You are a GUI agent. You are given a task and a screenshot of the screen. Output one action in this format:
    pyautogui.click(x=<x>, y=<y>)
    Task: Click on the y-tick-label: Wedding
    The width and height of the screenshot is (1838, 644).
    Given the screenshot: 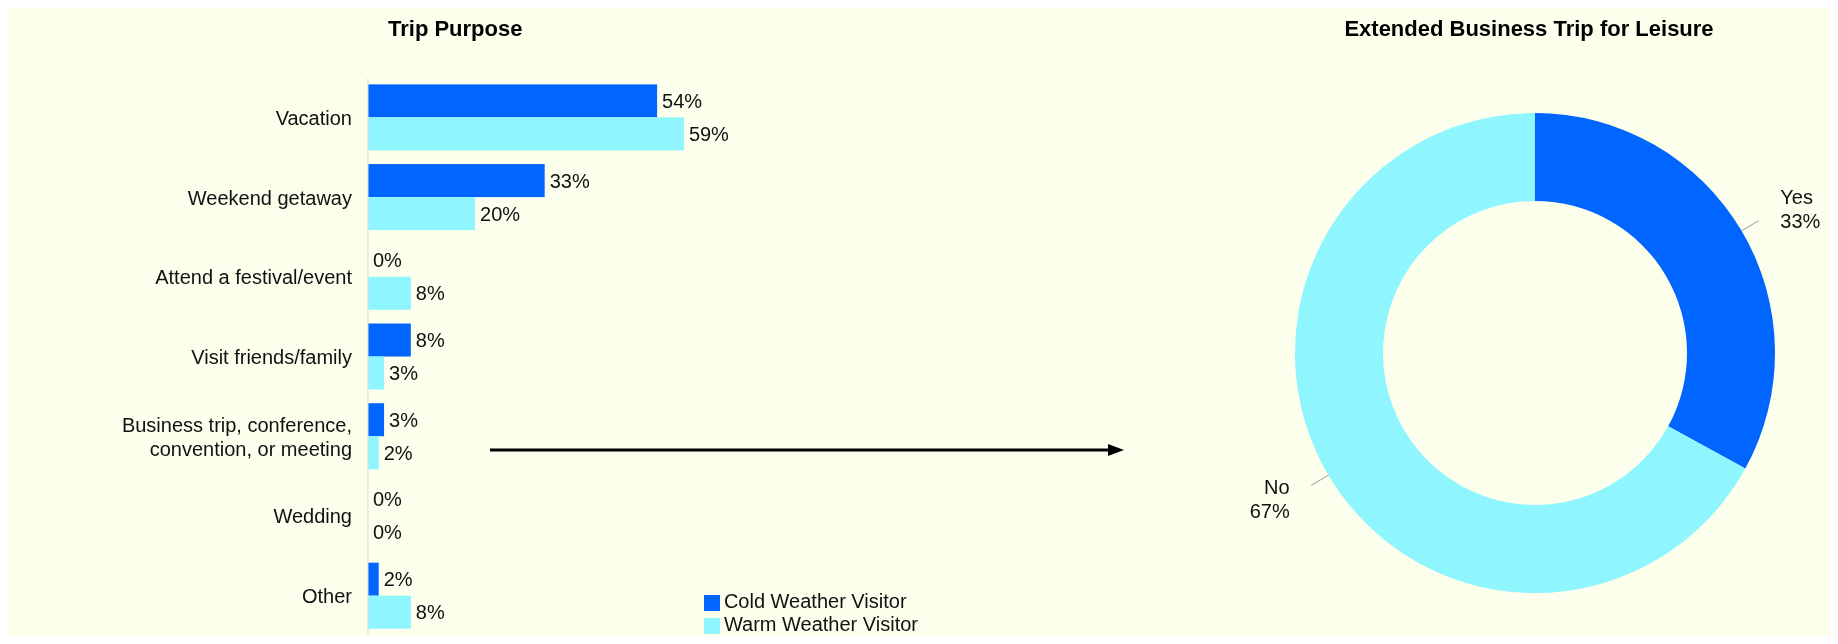 What is the action you would take?
    pyautogui.click(x=312, y=516)
    